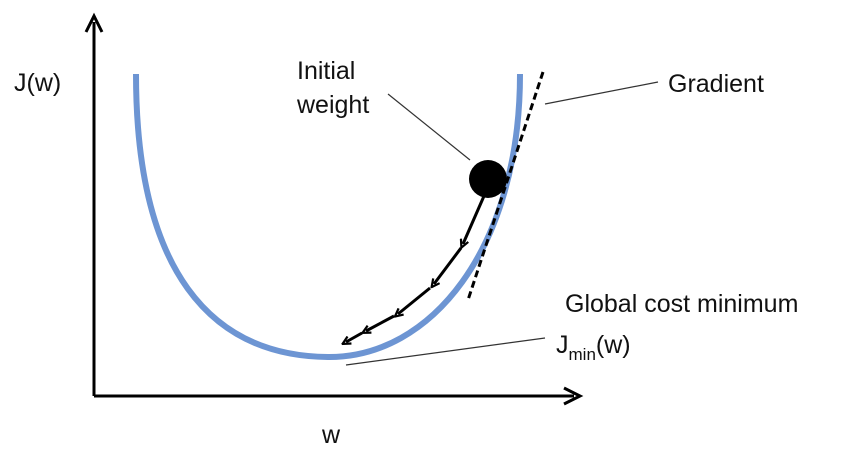  What do you see at coordinates (429, 127) in the screenshot?
I see `initial-weight-leader-line` at bounding box center [429, 127].